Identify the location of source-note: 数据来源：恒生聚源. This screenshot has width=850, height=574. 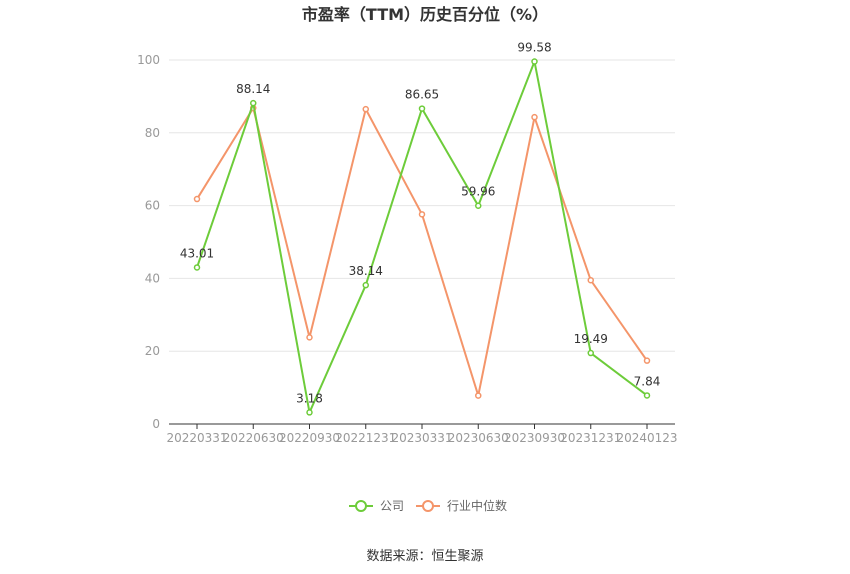
(424, 556).